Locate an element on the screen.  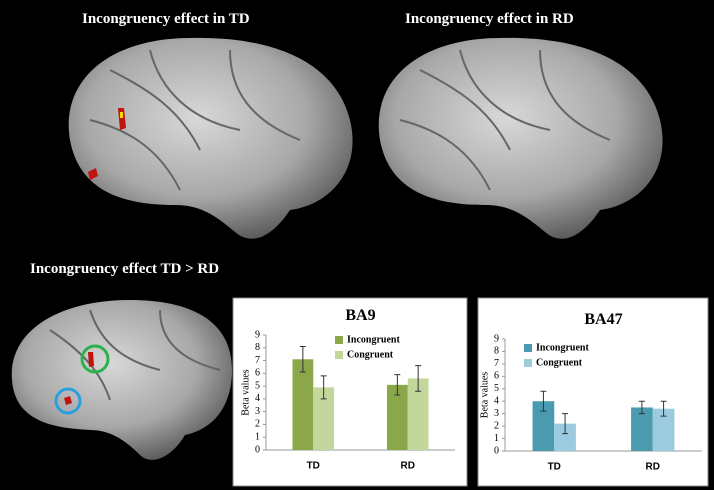
brain-image is located at coordinates (121, 380).